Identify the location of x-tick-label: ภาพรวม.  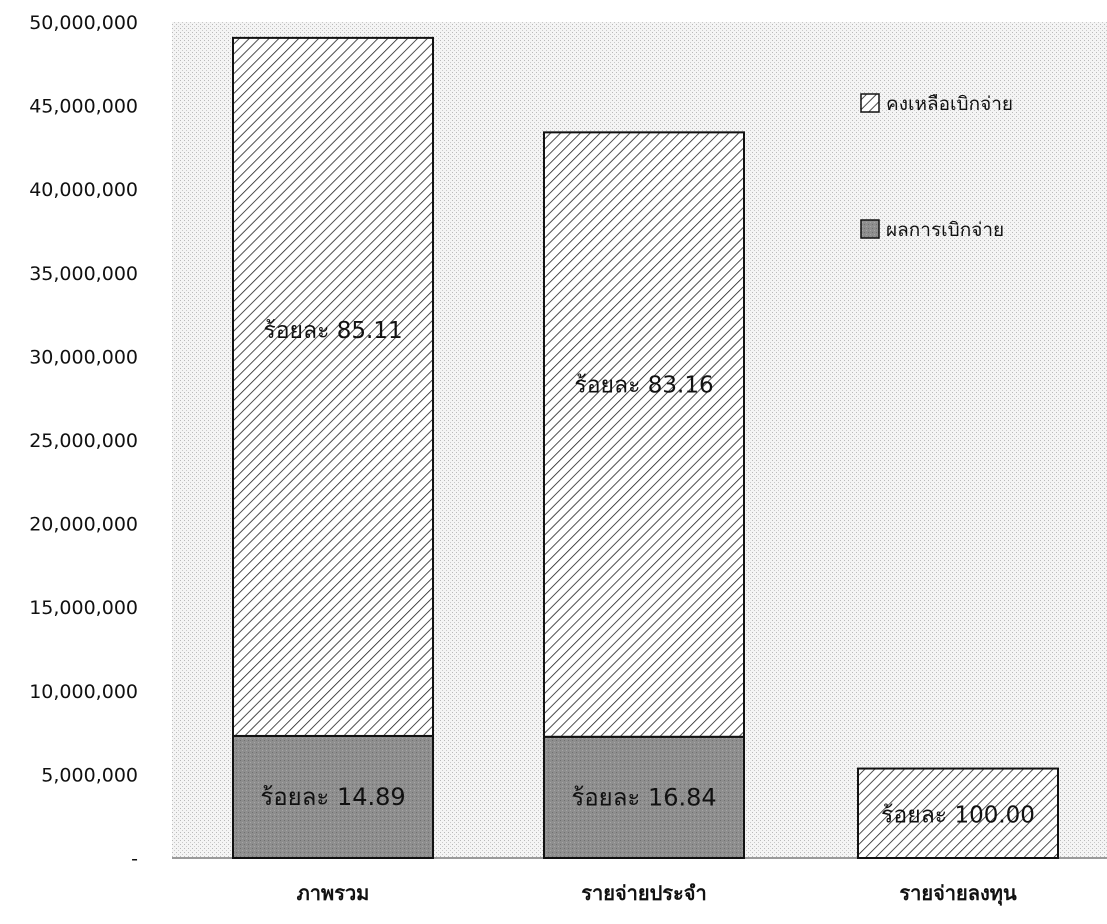
(333, 893).